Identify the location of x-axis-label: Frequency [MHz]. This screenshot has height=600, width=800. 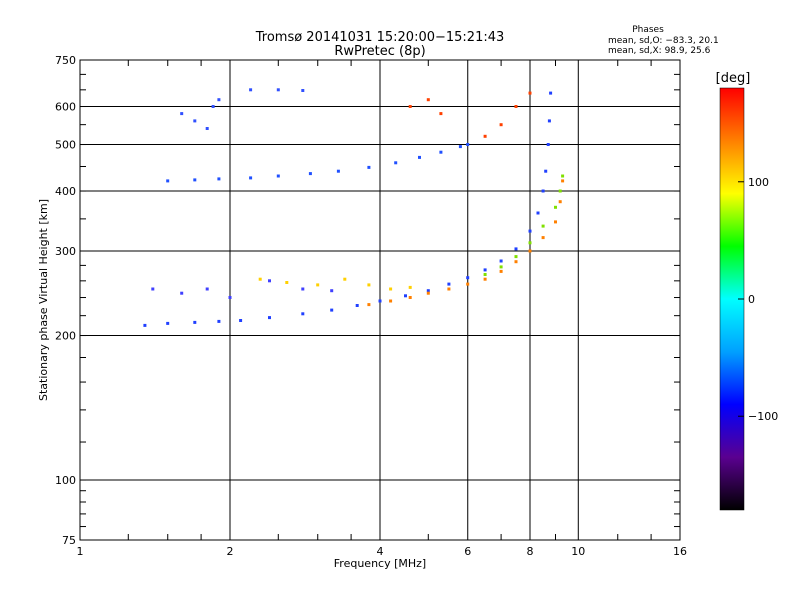
(380, 563).